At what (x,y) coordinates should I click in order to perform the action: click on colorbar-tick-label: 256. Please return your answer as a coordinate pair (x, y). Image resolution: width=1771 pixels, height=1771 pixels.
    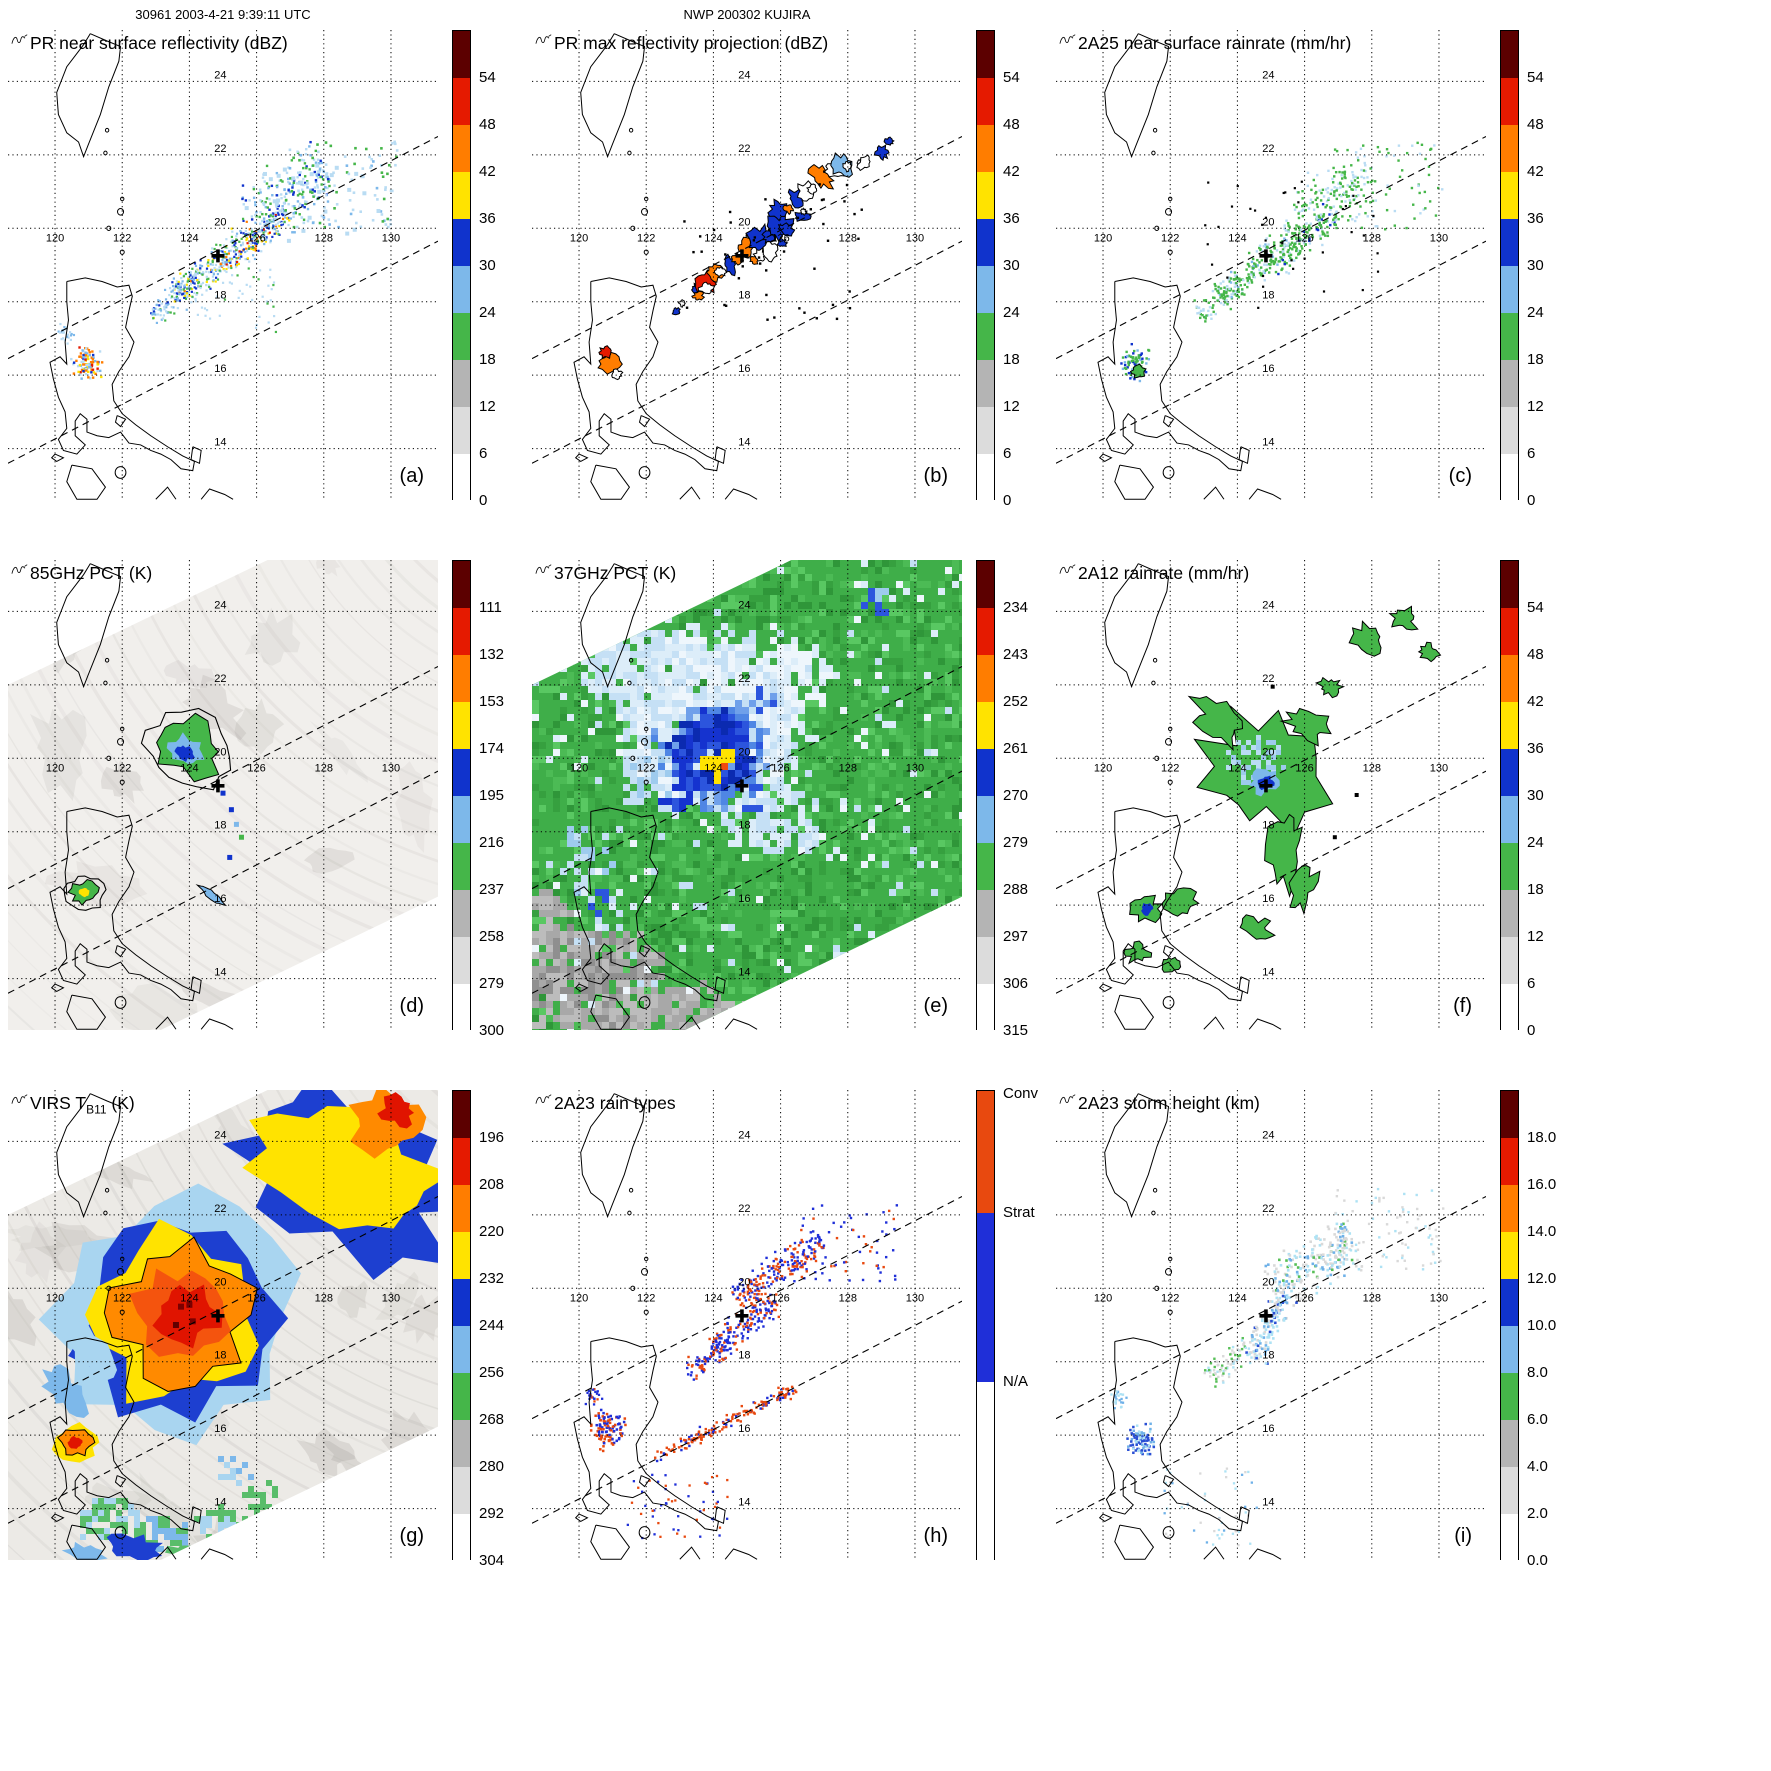
    Looking at the image, I should click on (492, 1372).